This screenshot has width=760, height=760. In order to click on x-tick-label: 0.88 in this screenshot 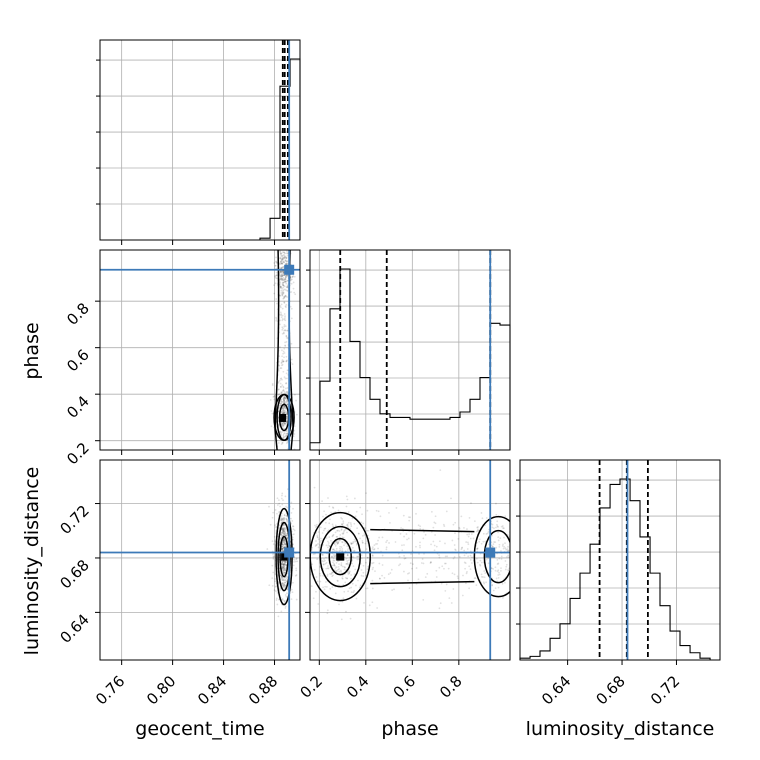, I will do `click(263, 690)`.